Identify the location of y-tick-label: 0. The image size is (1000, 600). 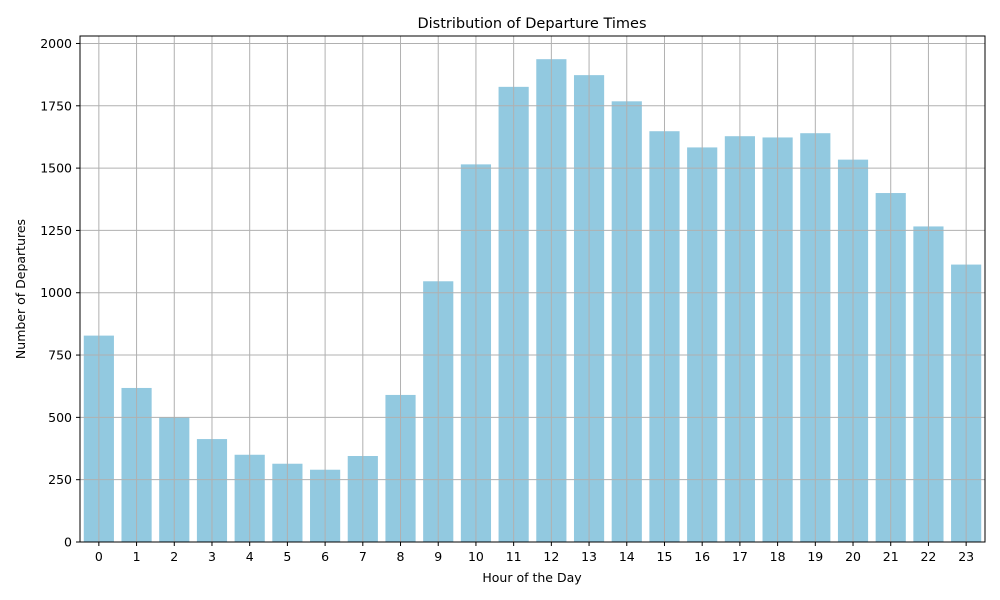
(68, 542).